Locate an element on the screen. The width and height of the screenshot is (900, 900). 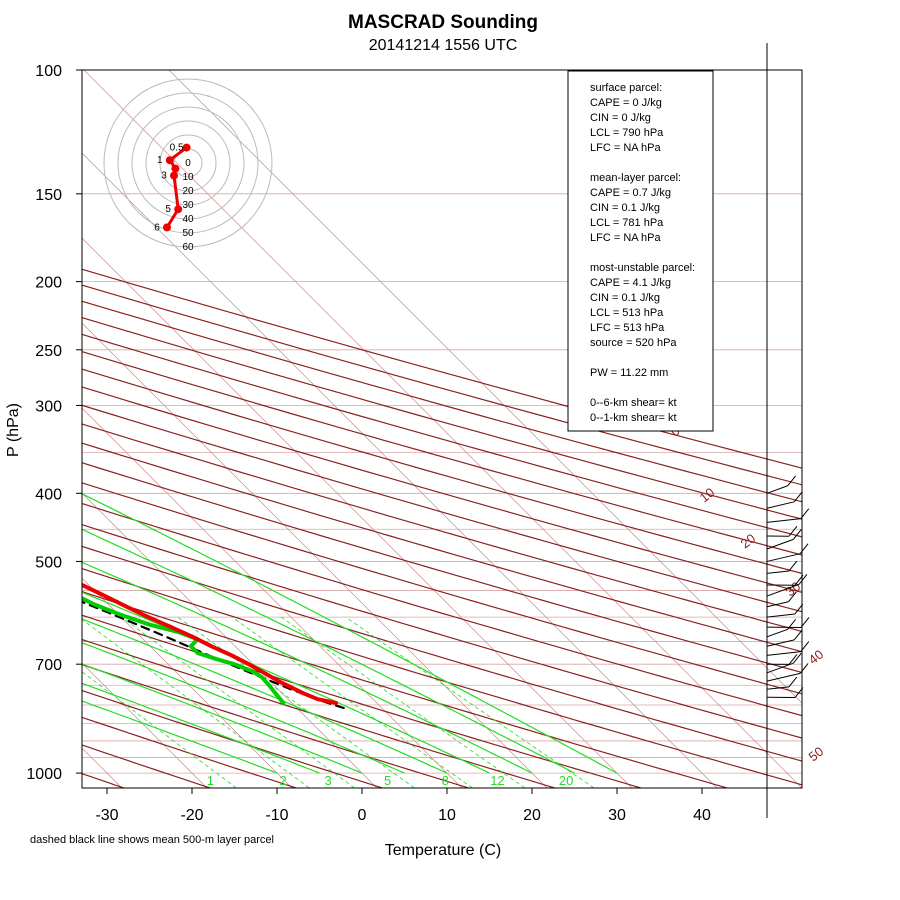
profile-traces: 1 2 3 5 8 12 20 is located at coordinates (327, 685).